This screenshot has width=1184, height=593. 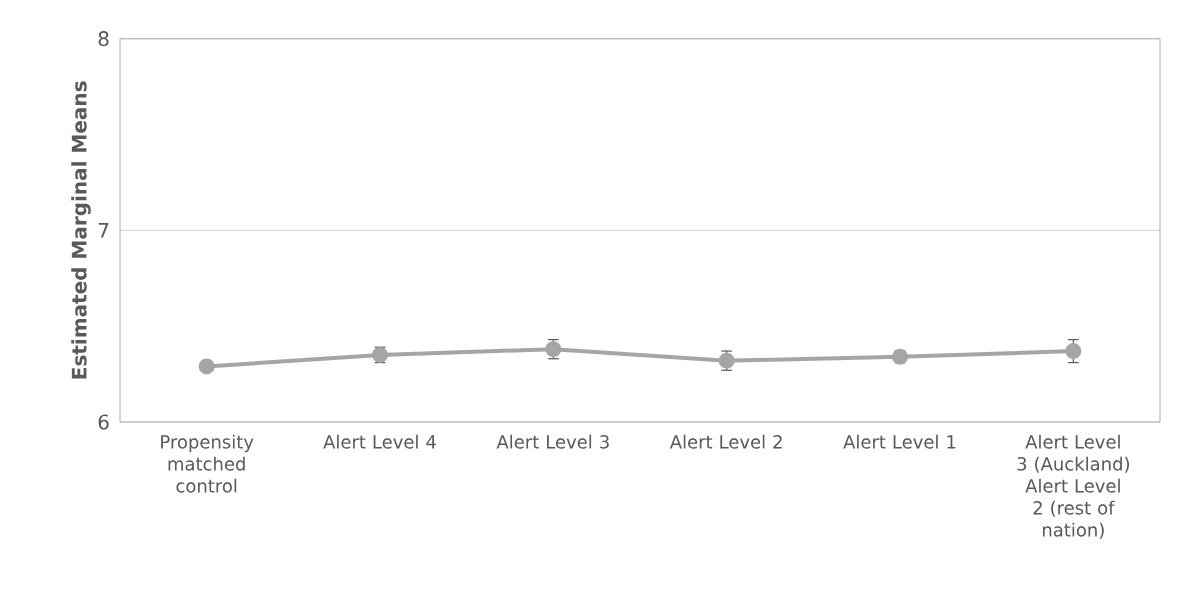 I want to click on y-tick-label: 6, so click(x=103, y=422).